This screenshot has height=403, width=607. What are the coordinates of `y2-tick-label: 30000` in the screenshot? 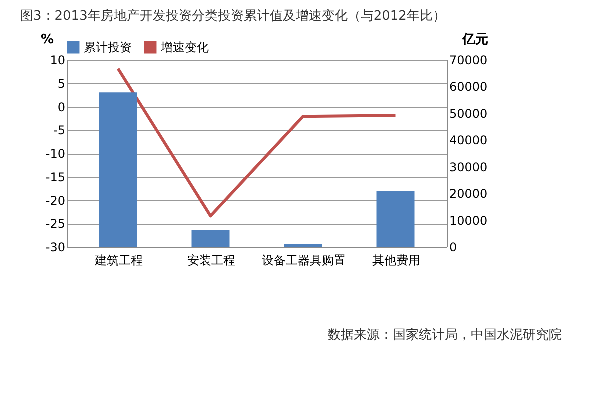 It's located at (469, 167).